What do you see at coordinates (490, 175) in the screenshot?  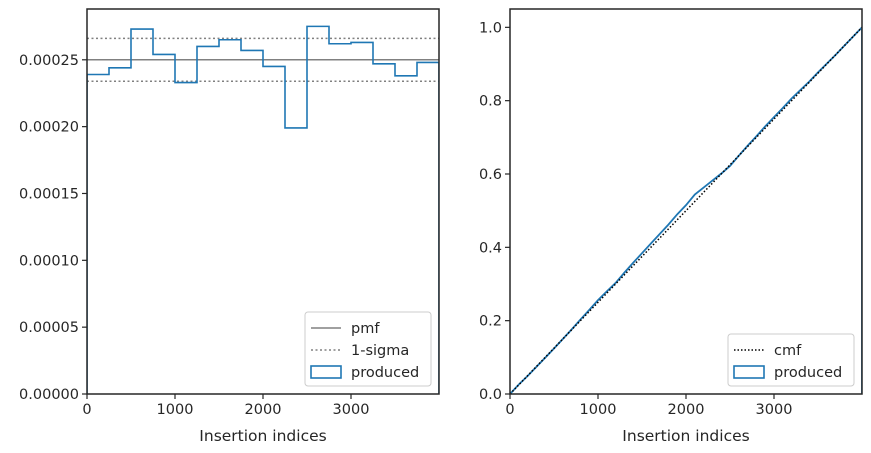 I see `y-tick-label: 0.6` at bounding box center [490, 175].